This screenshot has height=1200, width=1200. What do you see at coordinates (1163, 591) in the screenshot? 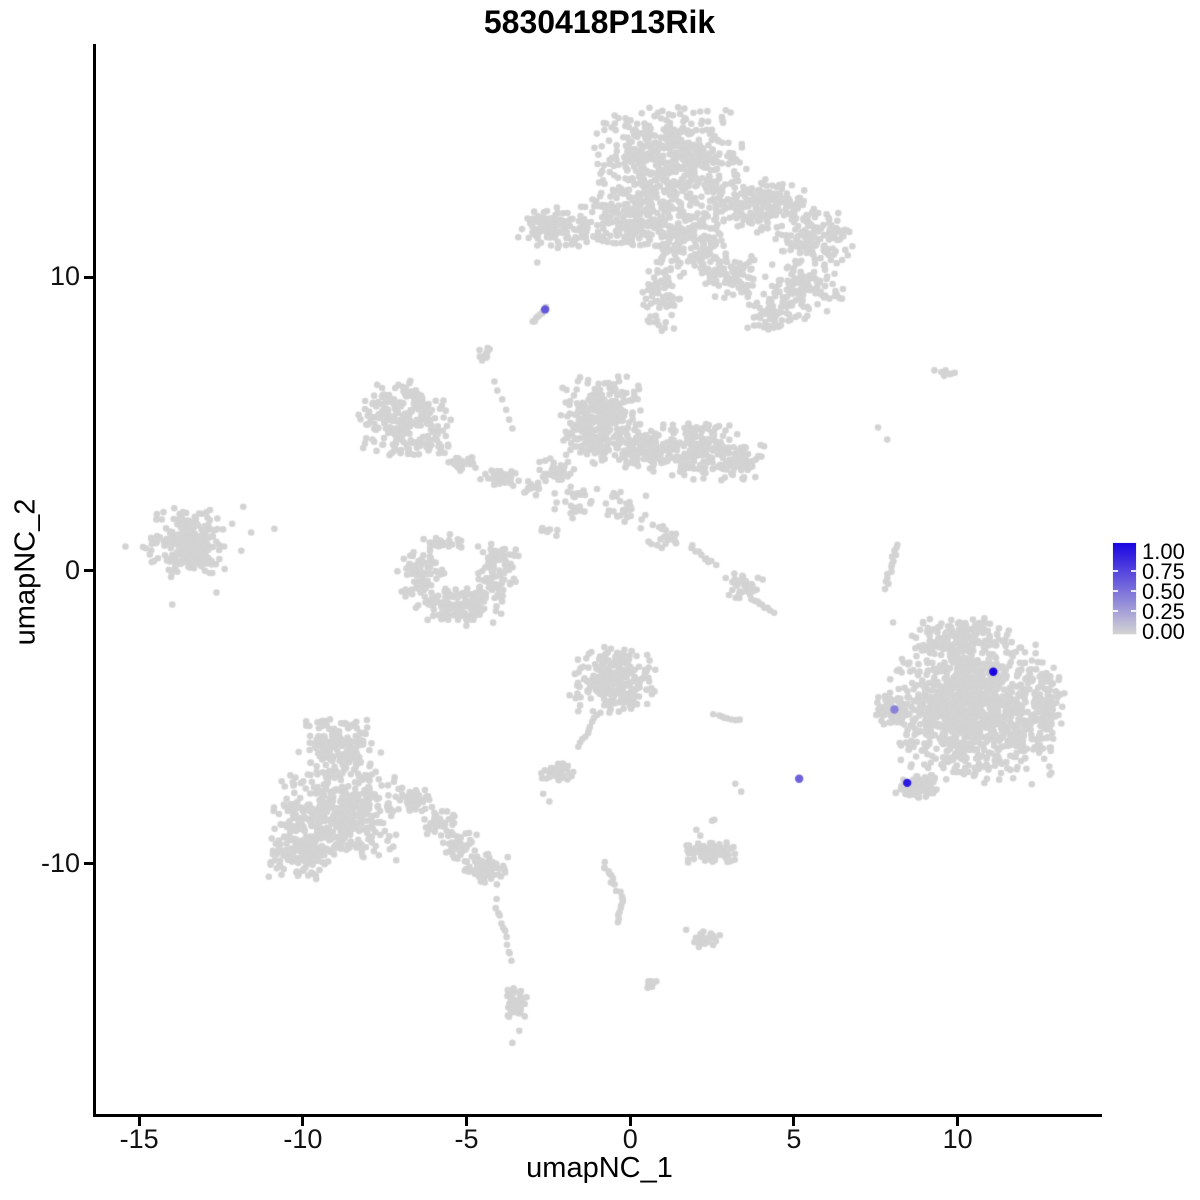
I see `legend-label: 0.50` at bounding box center [1163, 591].